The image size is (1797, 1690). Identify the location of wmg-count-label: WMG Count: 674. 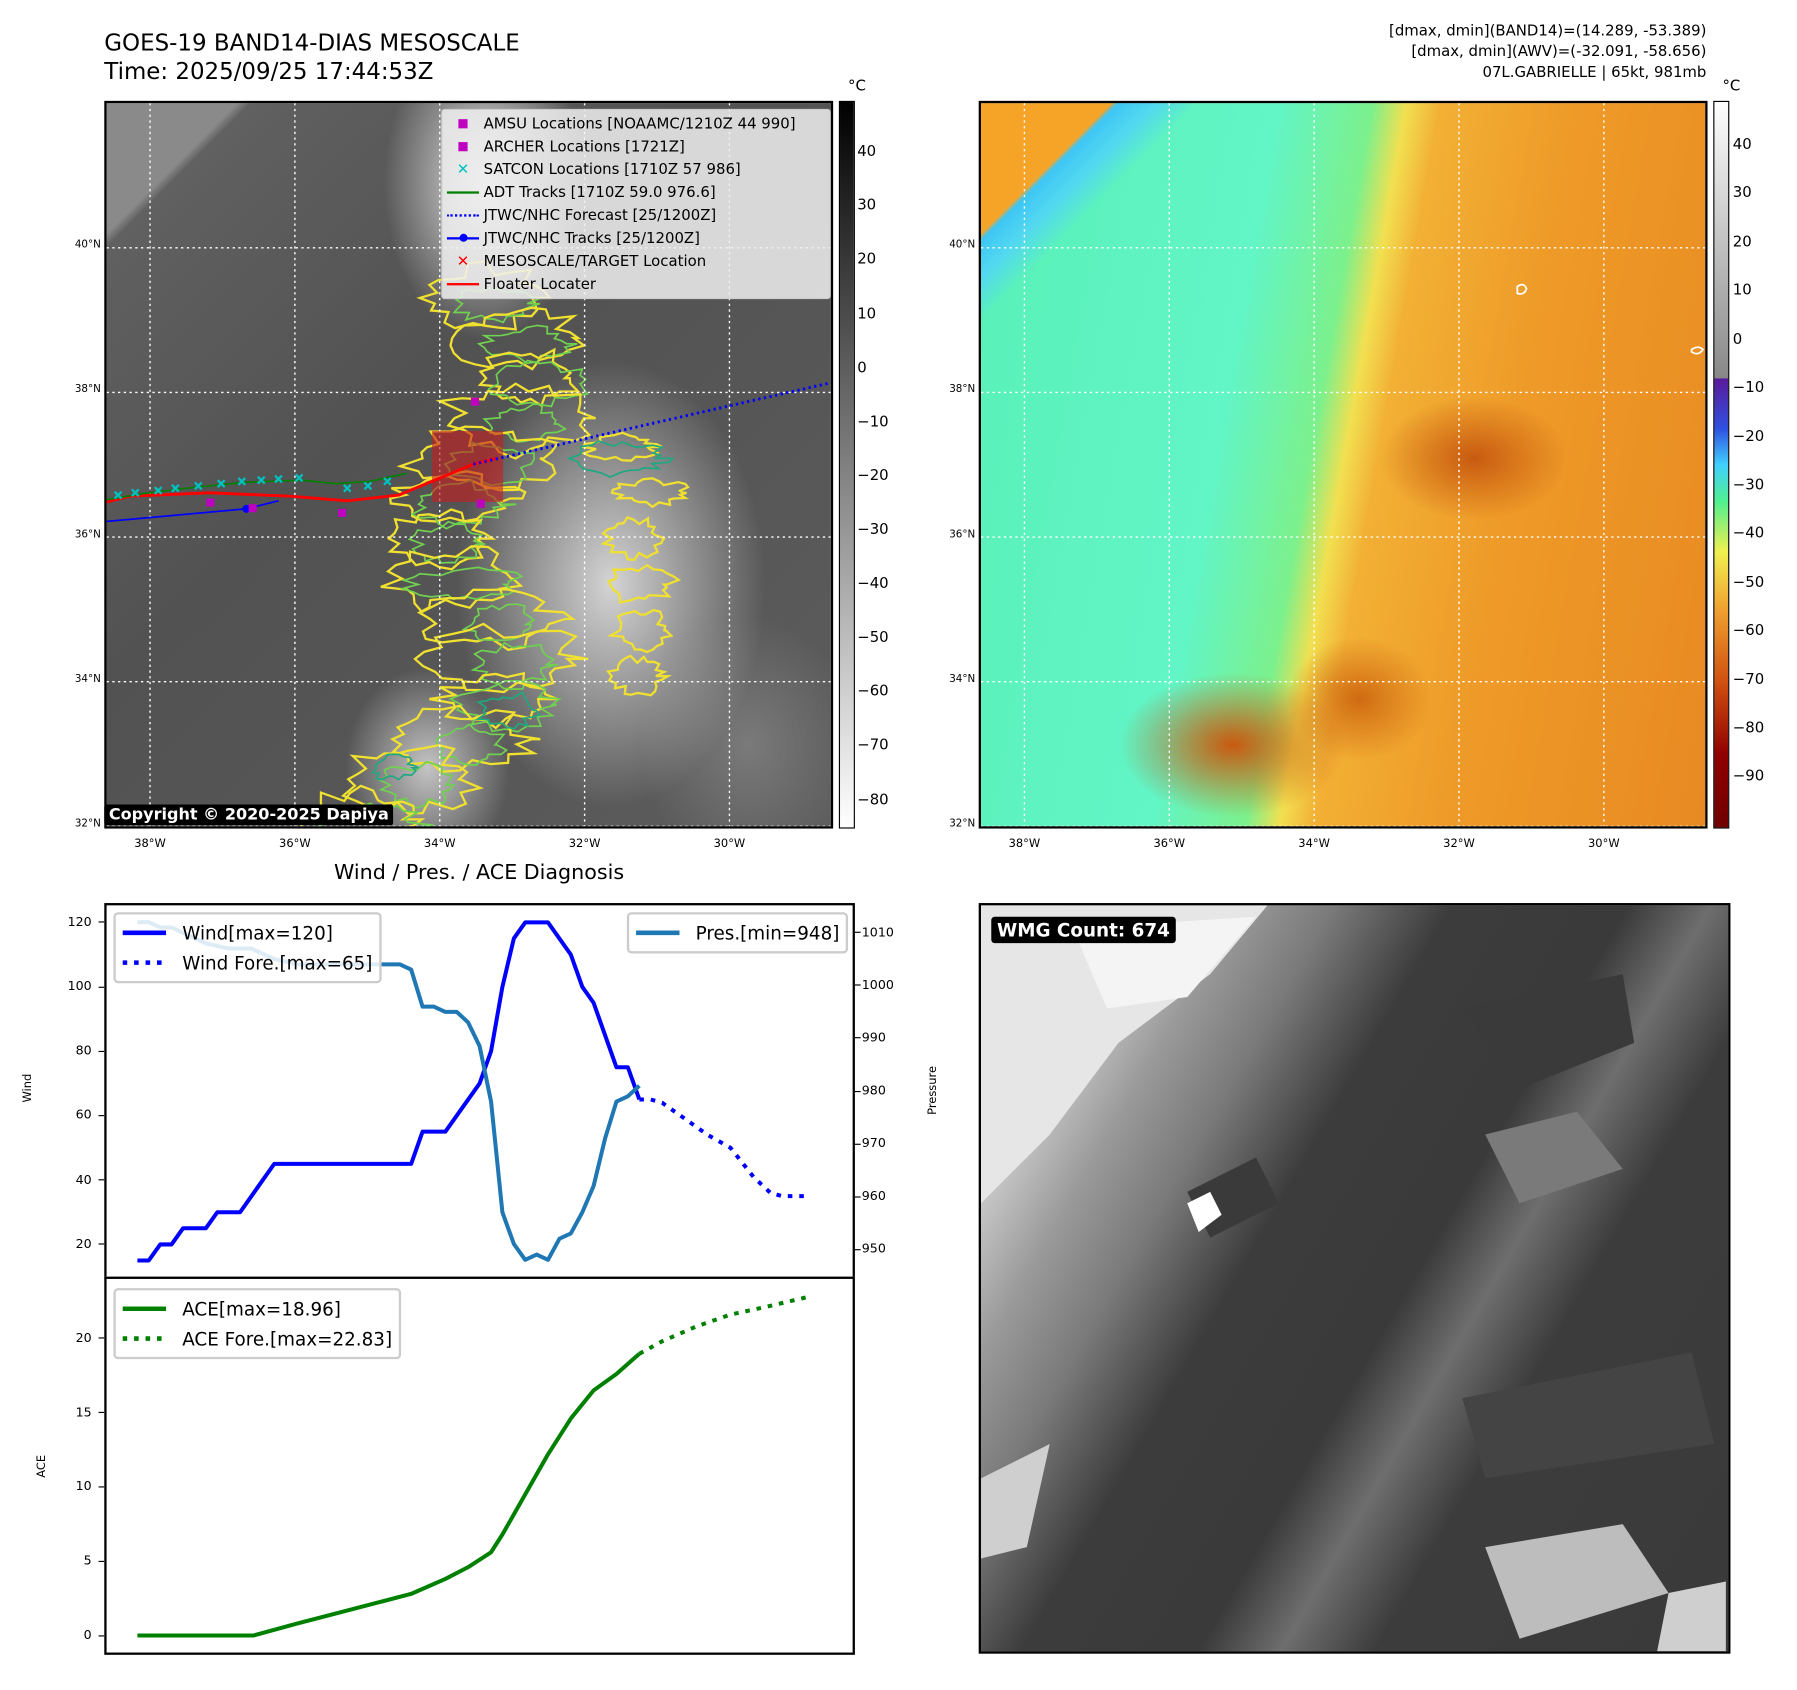
(1083, 930).